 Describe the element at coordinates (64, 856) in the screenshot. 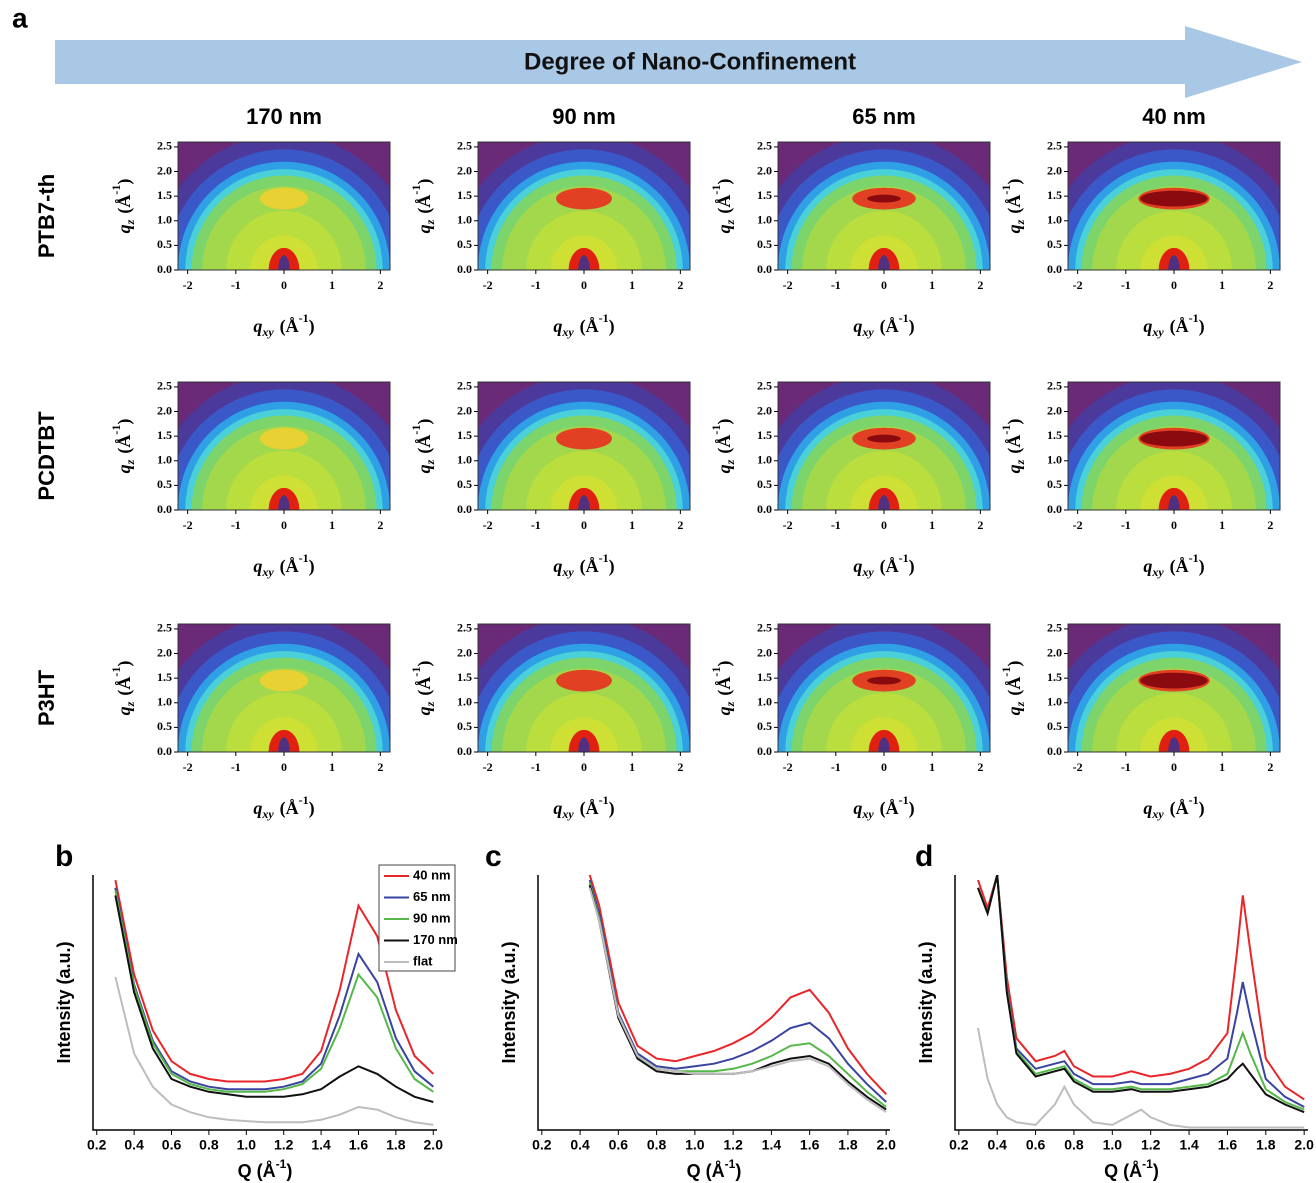

I see `panel-label: b` at that location.